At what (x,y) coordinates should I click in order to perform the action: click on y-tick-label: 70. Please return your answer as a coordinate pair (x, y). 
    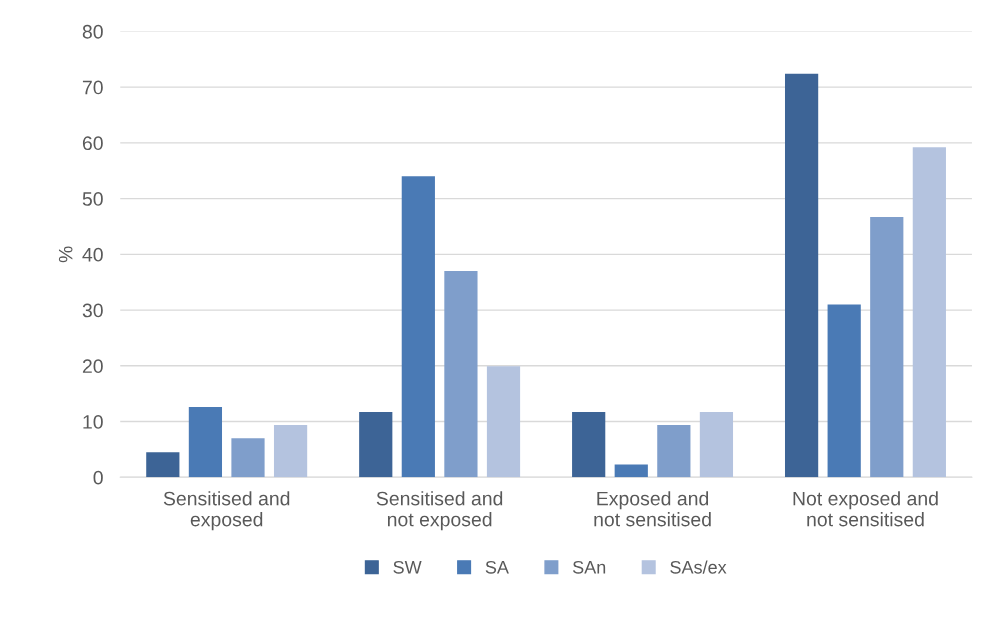
    Looking at the image, I should click on (92, 87).